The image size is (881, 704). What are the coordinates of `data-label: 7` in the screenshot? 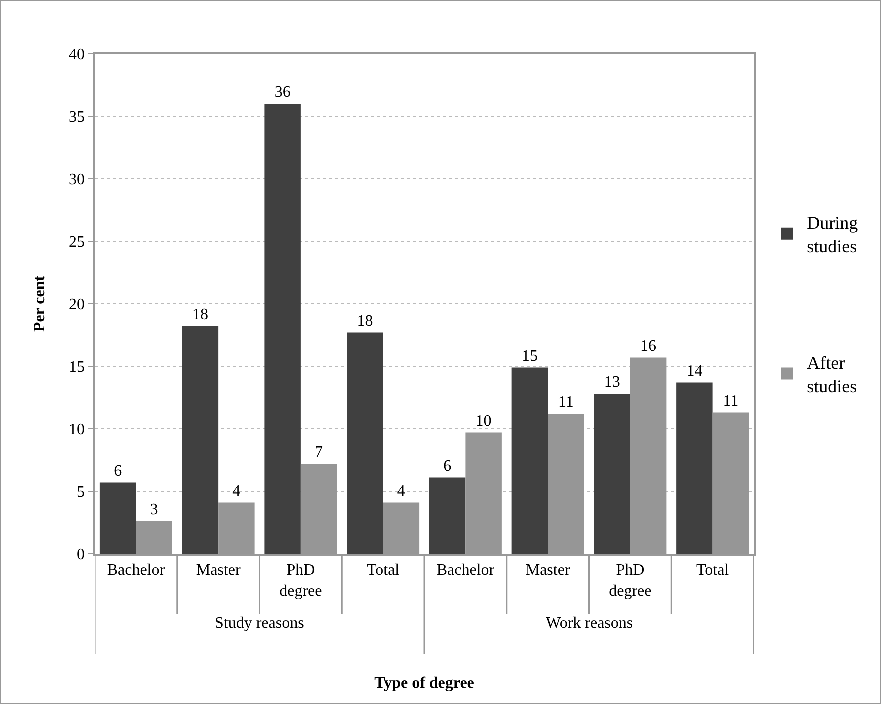 It's located at (319, 452).